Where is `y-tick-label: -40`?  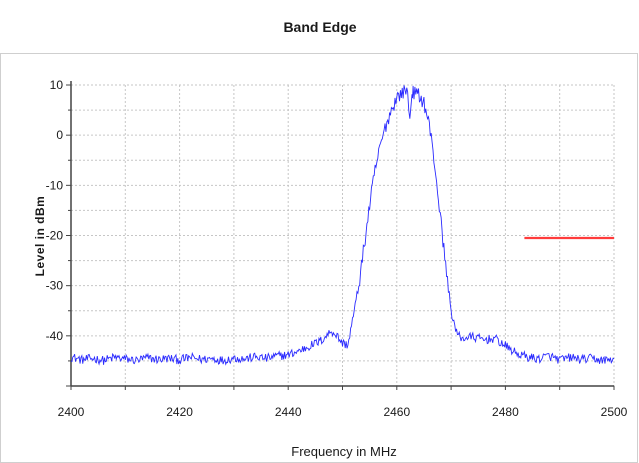
y-tick-label: -40 is located at coordinates (55, 336).